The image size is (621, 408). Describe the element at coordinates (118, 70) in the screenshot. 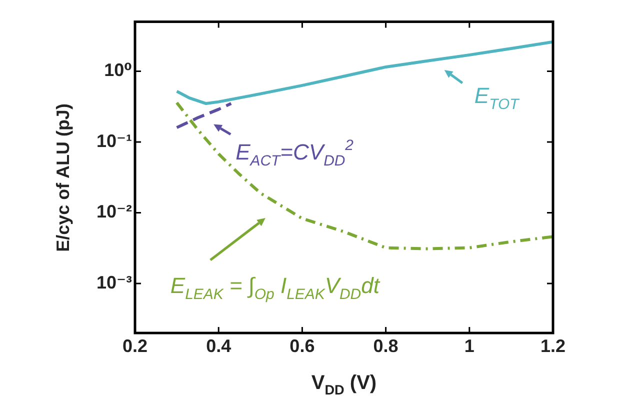

I see `y-tick-label: 10⁰` at that location.